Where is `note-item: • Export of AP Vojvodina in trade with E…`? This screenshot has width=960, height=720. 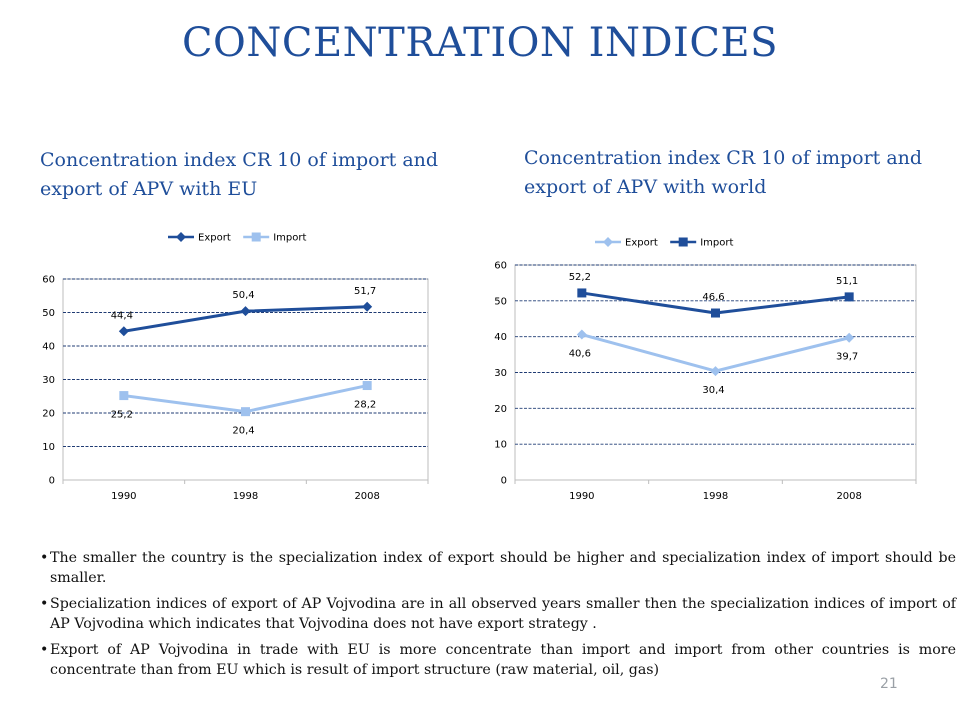 note-item: • Export of AP Vojvodina in trade with E… is located at coordinates (498, 660).